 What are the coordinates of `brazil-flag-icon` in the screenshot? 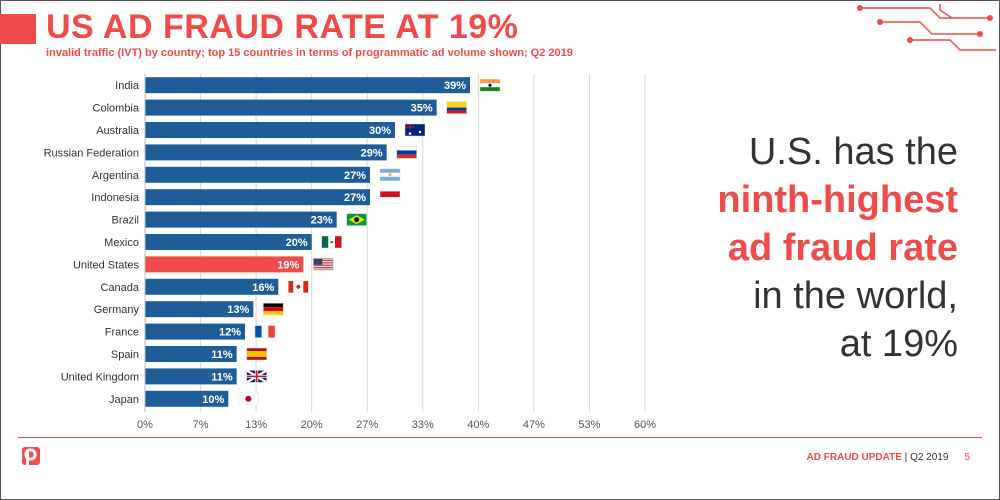 It's located at (356, 219).